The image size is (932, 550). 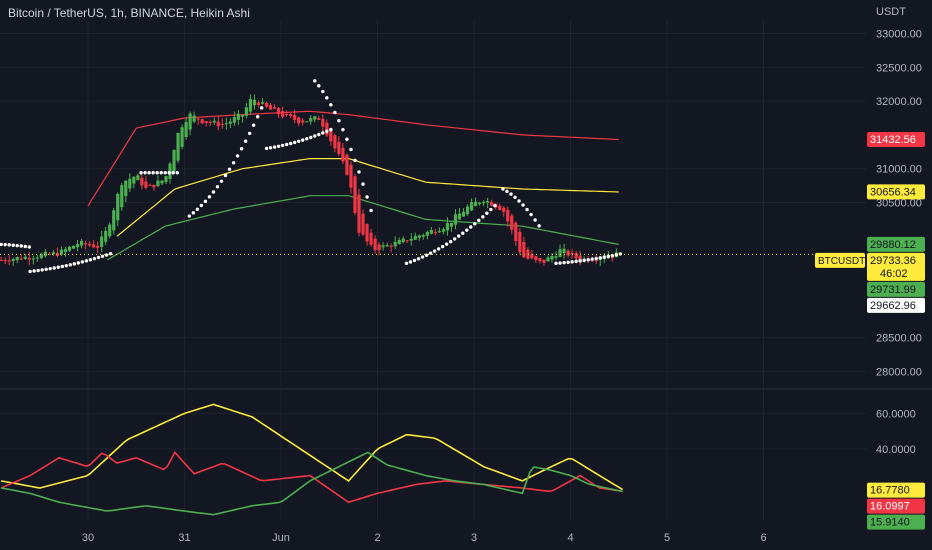 I want to click on price-countdown-text: 46:02, so click(x=894, y=274).